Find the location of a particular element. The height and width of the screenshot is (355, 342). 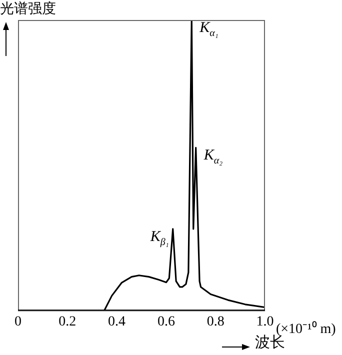

x-tick-label: 0.2 is located at coordinates (67, 322).